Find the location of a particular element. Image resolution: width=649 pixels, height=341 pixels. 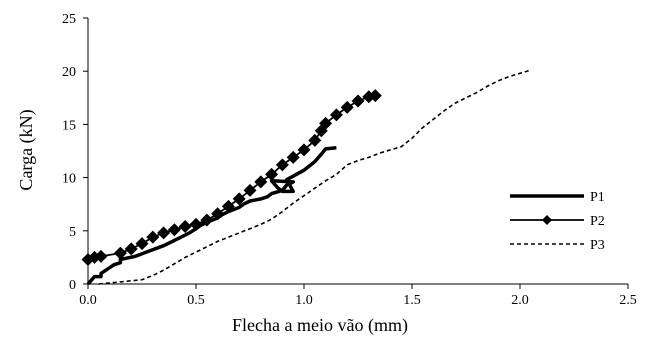

x-axis-title: Flecha a meio vão (mm) is located at coordinates (320, 325).